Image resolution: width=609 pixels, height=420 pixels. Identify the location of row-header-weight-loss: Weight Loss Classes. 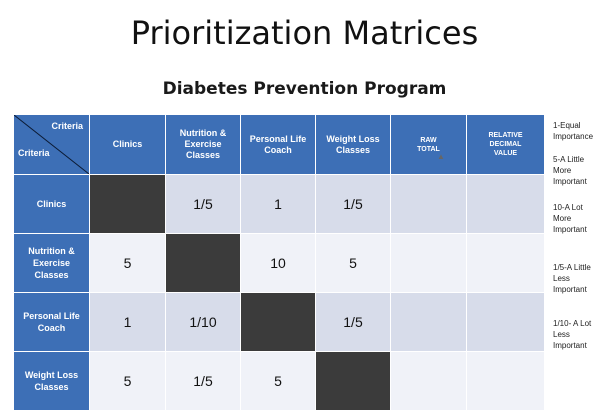
(51, 381).